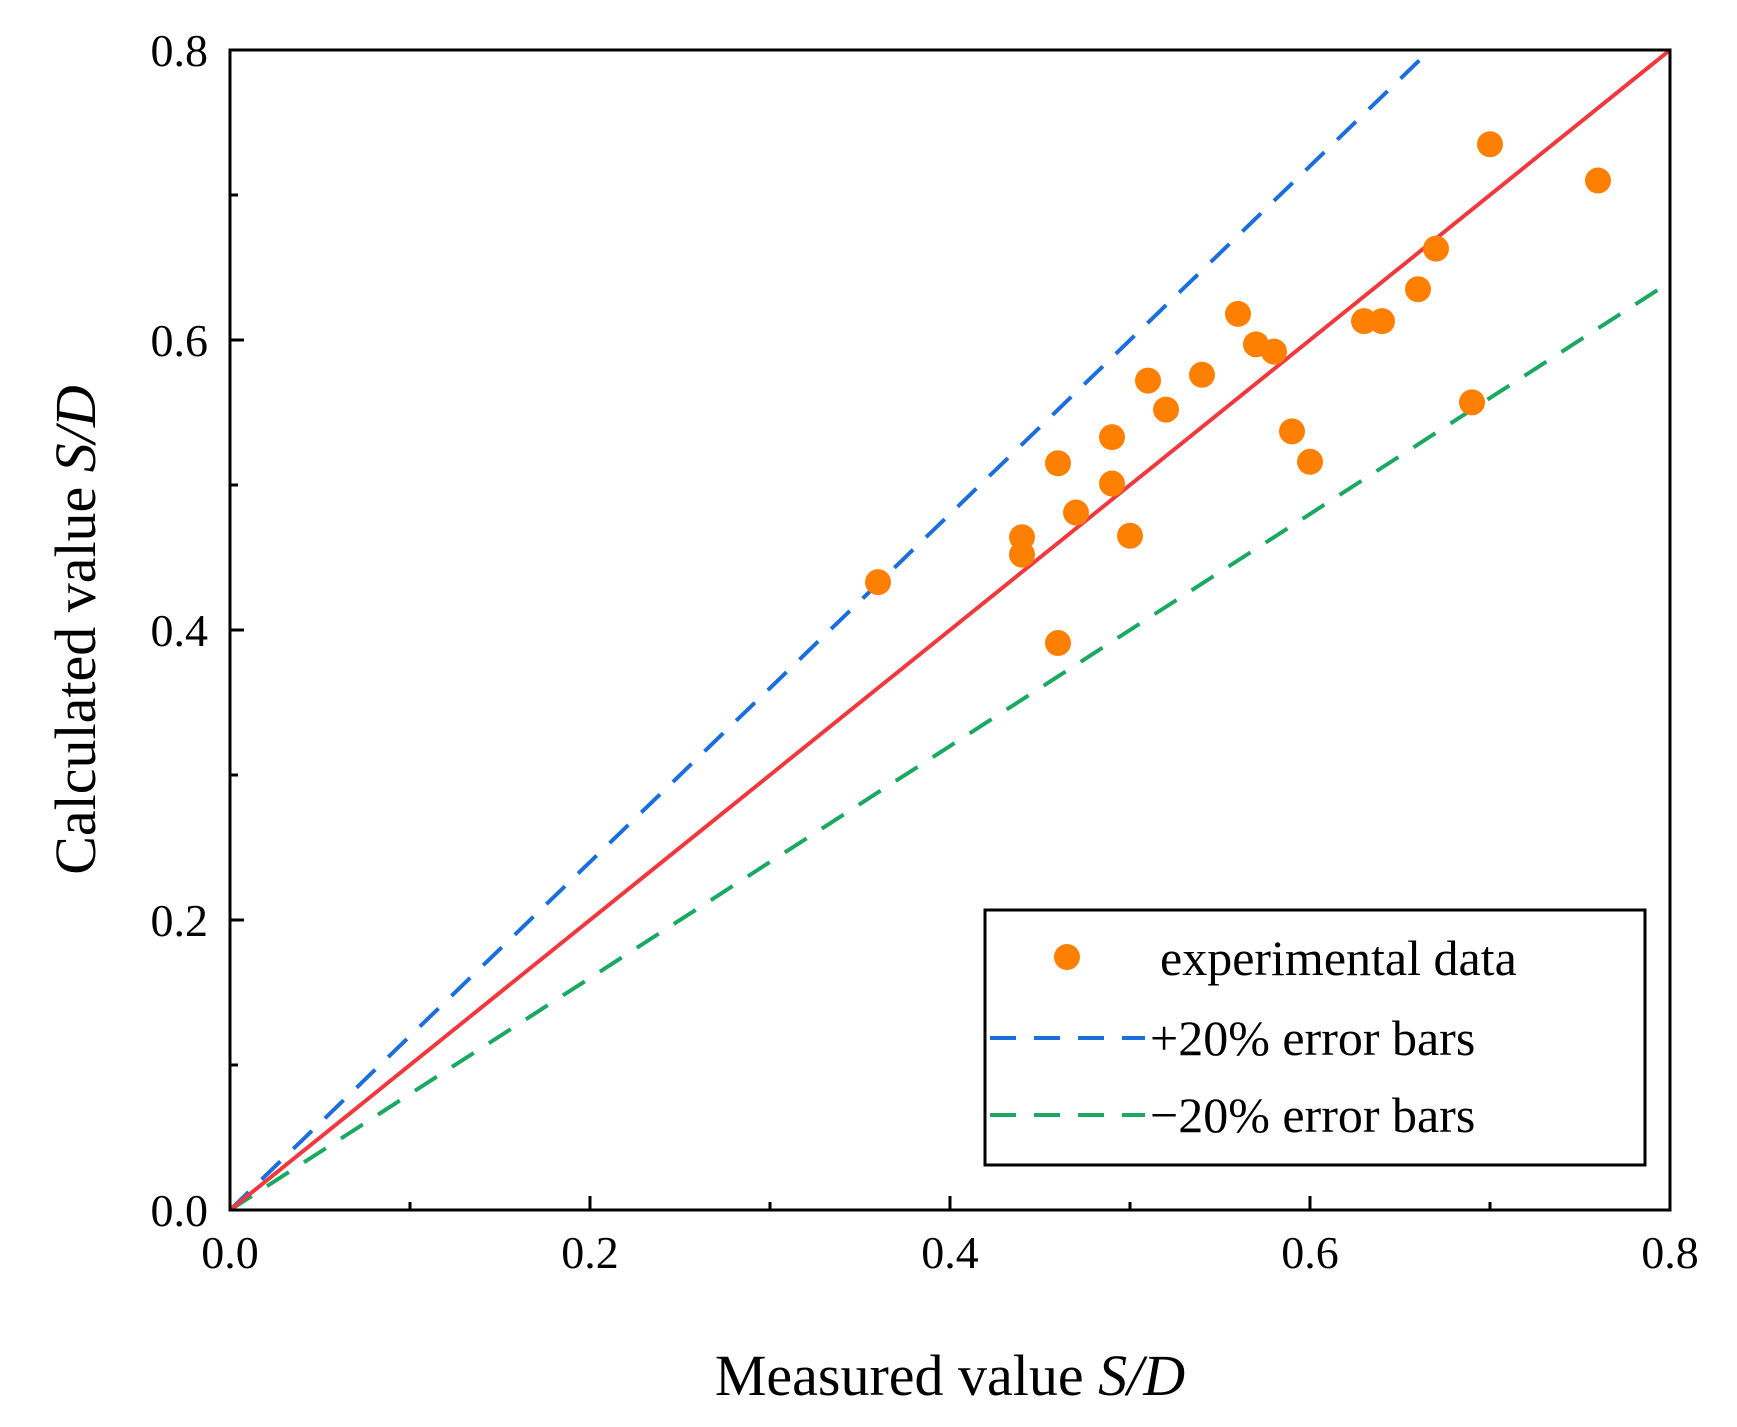 This screenshot has height=1427, width=1737. Describe the element at coordinates (1312, 1115) in the screenshot. I see `legend-label-minus-20: −20% error bars` at that location.